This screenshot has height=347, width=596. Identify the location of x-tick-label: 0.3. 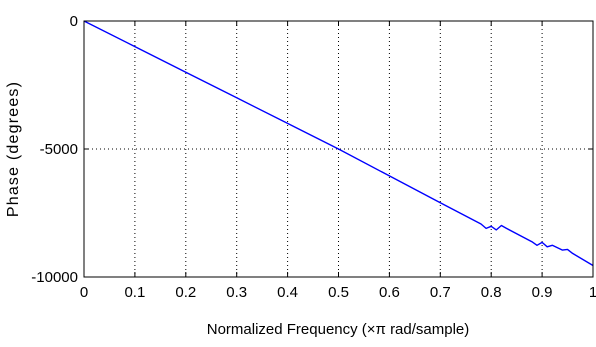
(236, 292).